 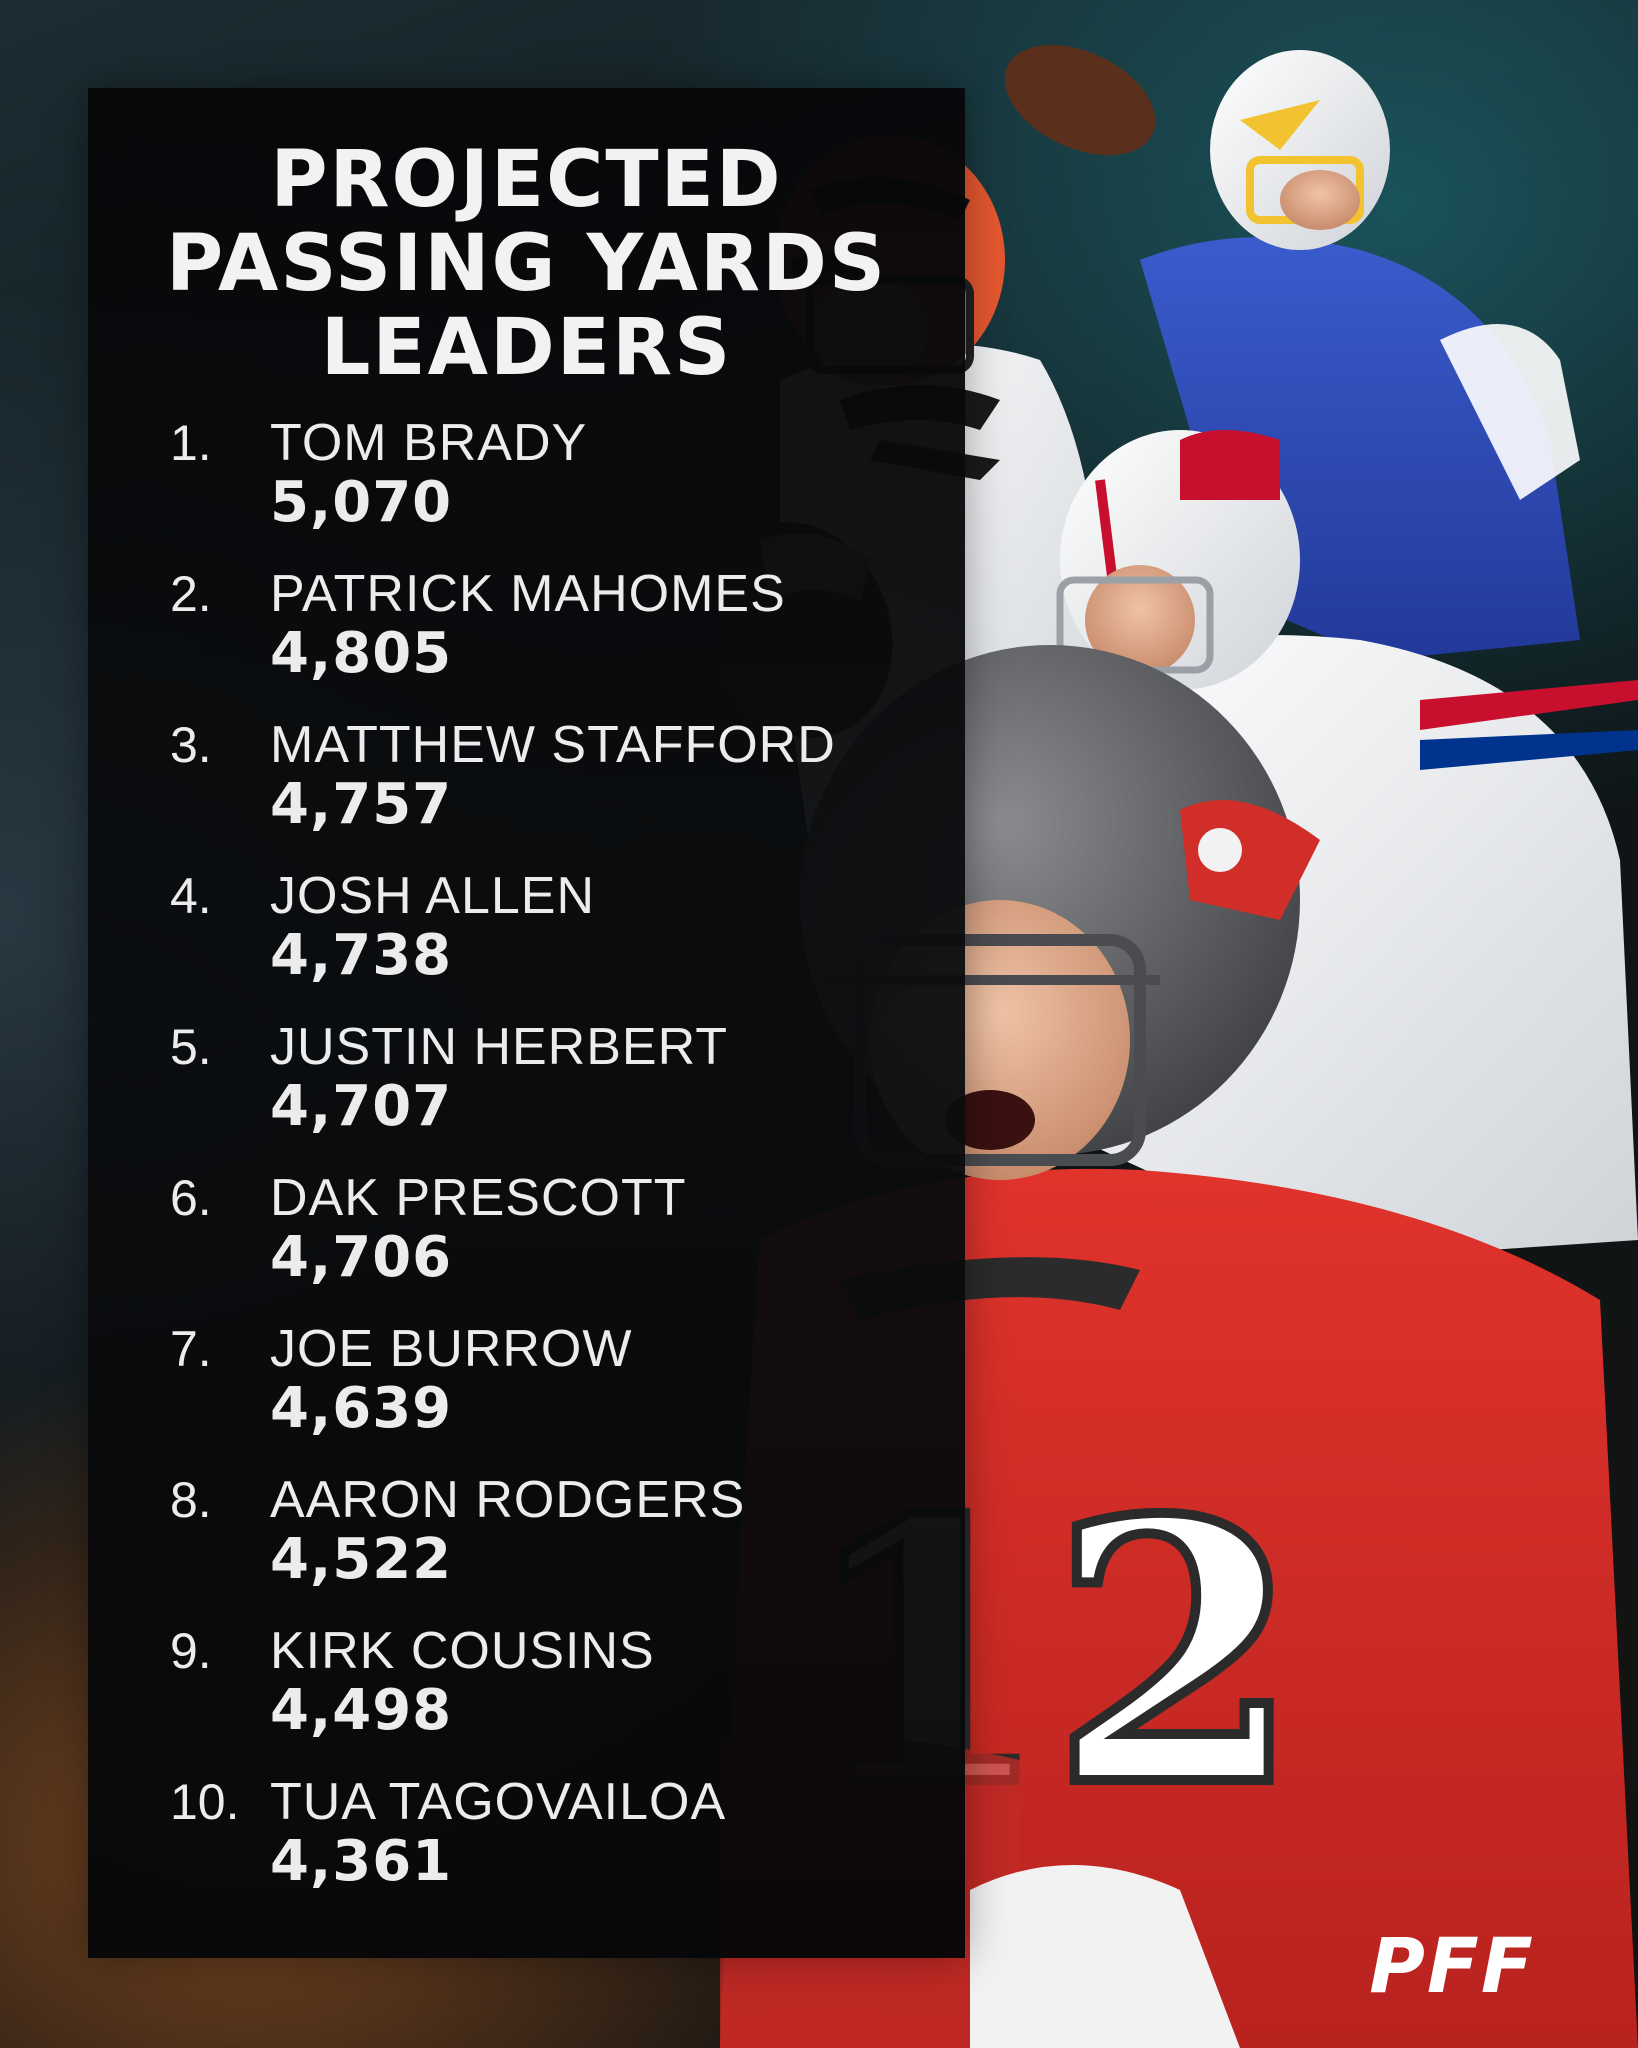 What do you see at coordinates (499, 1047) in the screenshot?
I see `player-name: JUSTIN HERBERT` at bounding box center [499, 1047].